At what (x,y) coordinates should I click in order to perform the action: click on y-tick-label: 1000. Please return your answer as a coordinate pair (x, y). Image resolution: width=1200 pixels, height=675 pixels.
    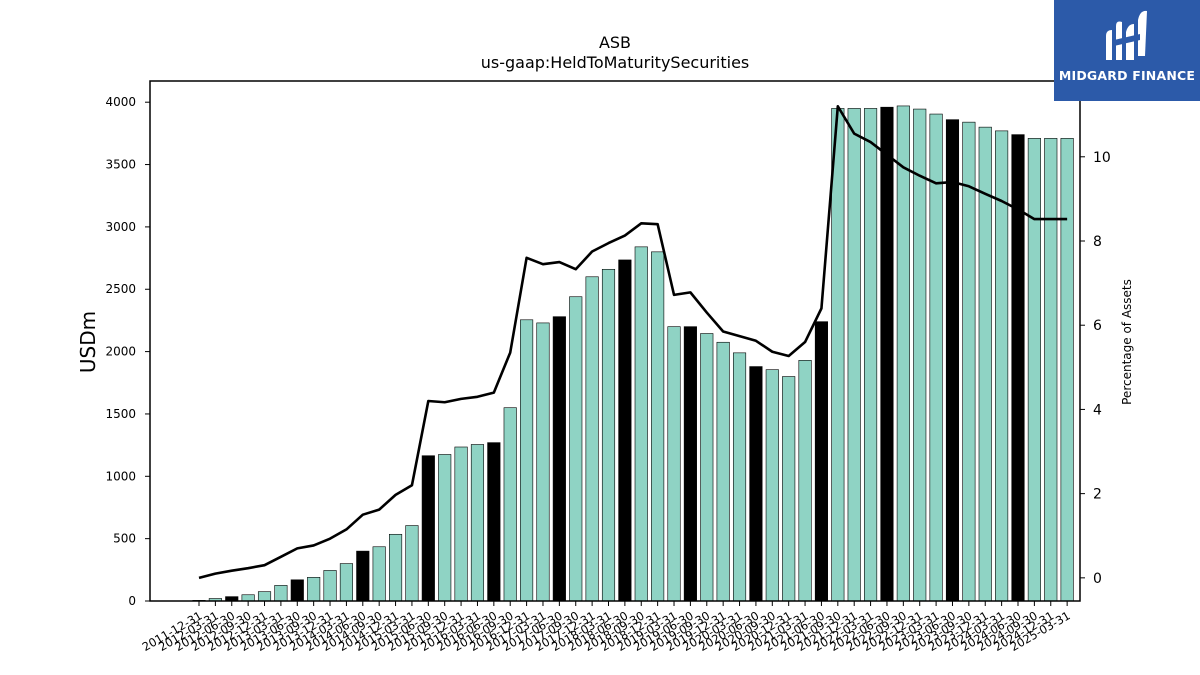
    Looking at the image, I should click on (120, 476).